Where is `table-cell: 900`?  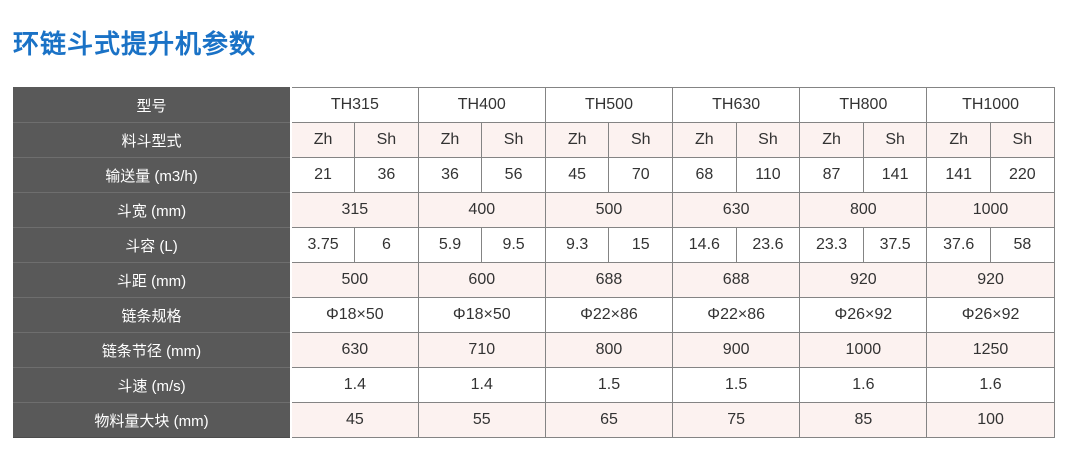
table-cell: 900 is located at coordinates (736, 350).